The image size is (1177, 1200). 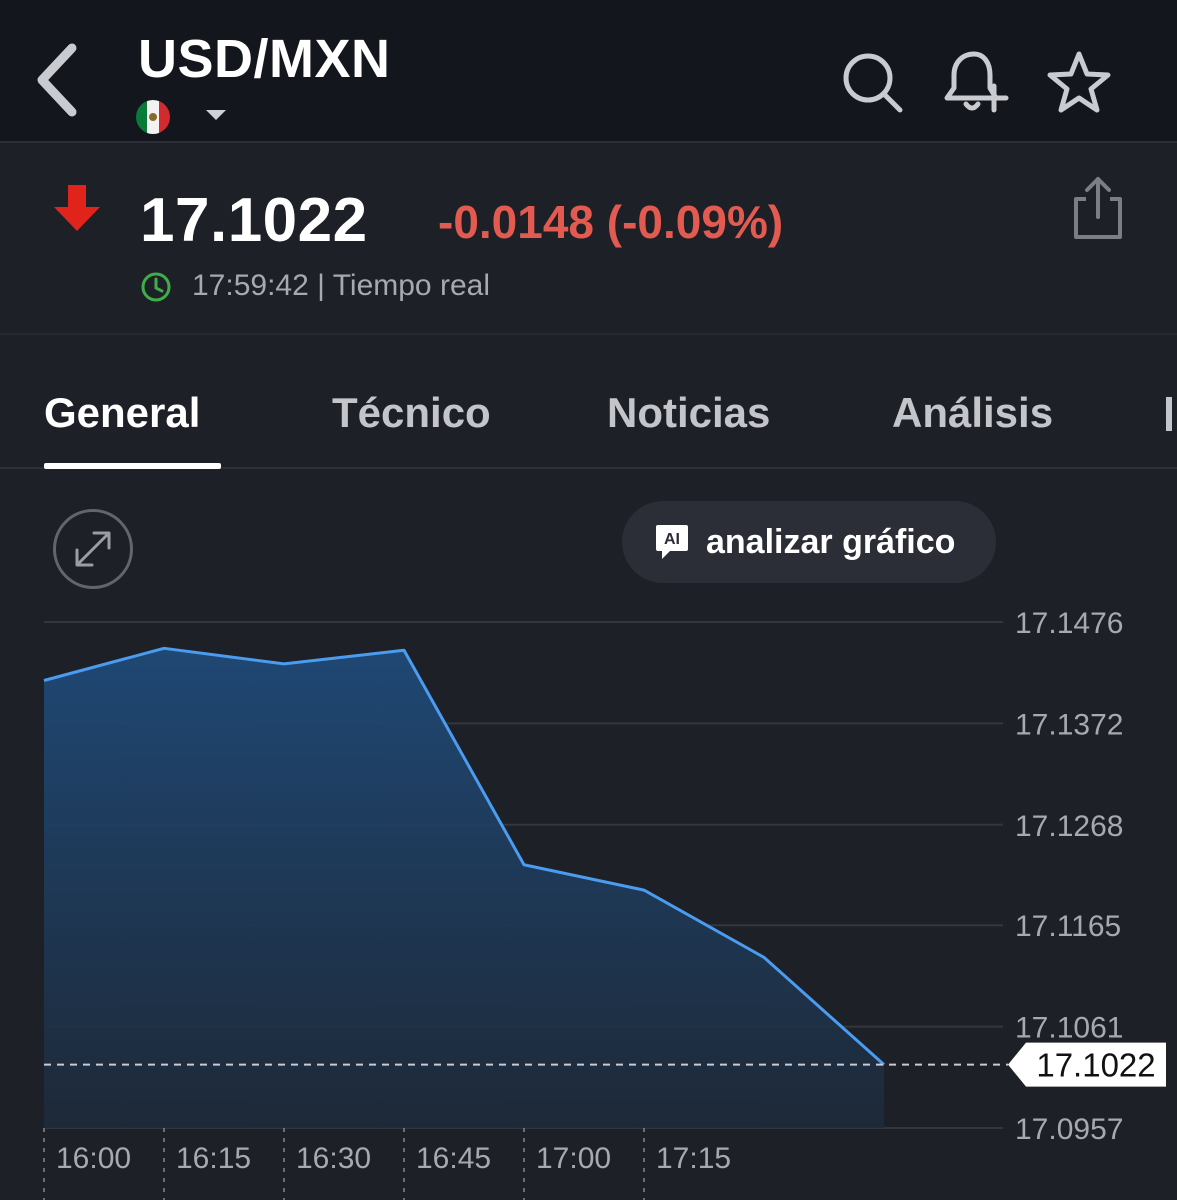 I want to click on x-tick-label: 16:00, so click(x=93, y=1158).